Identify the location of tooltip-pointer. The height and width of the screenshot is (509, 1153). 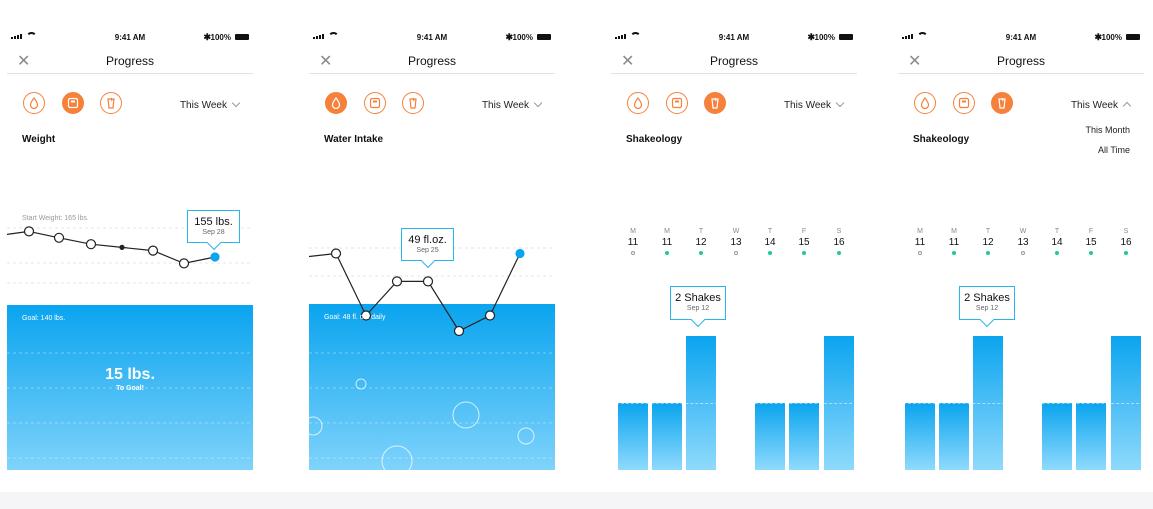
(987, 320).